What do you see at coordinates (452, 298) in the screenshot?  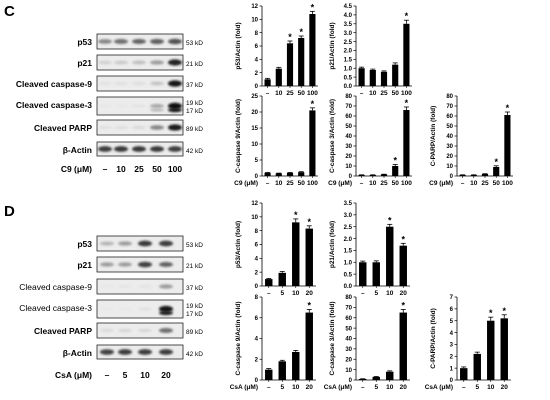 I see `y-tick-label: 7` at bounding box center [452, 298].